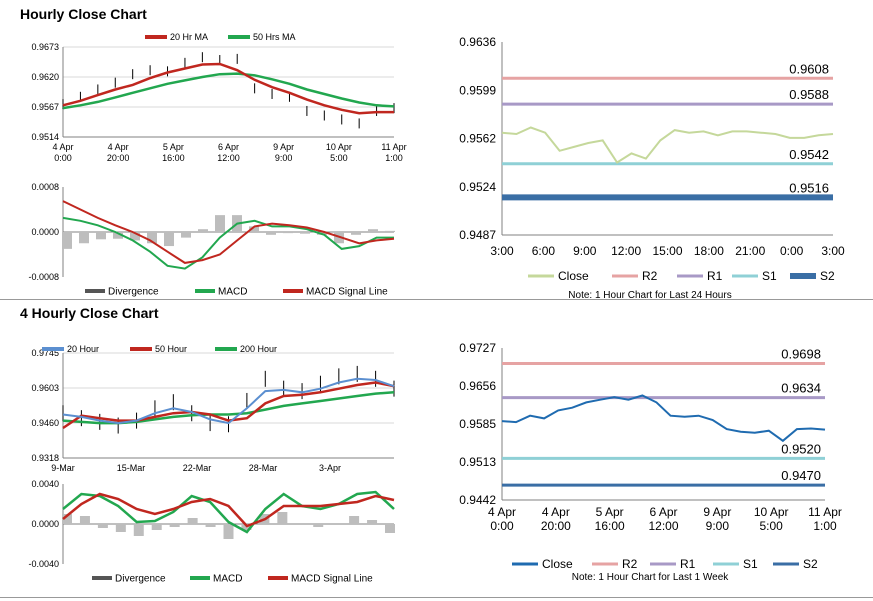 This screenshot has width=873, height=601. What do you see at coordinates (263, 468) in the screenshot?
I see `four-hourly-price-x-tick-label: 28-Mar` at bounding box center [263, 468].